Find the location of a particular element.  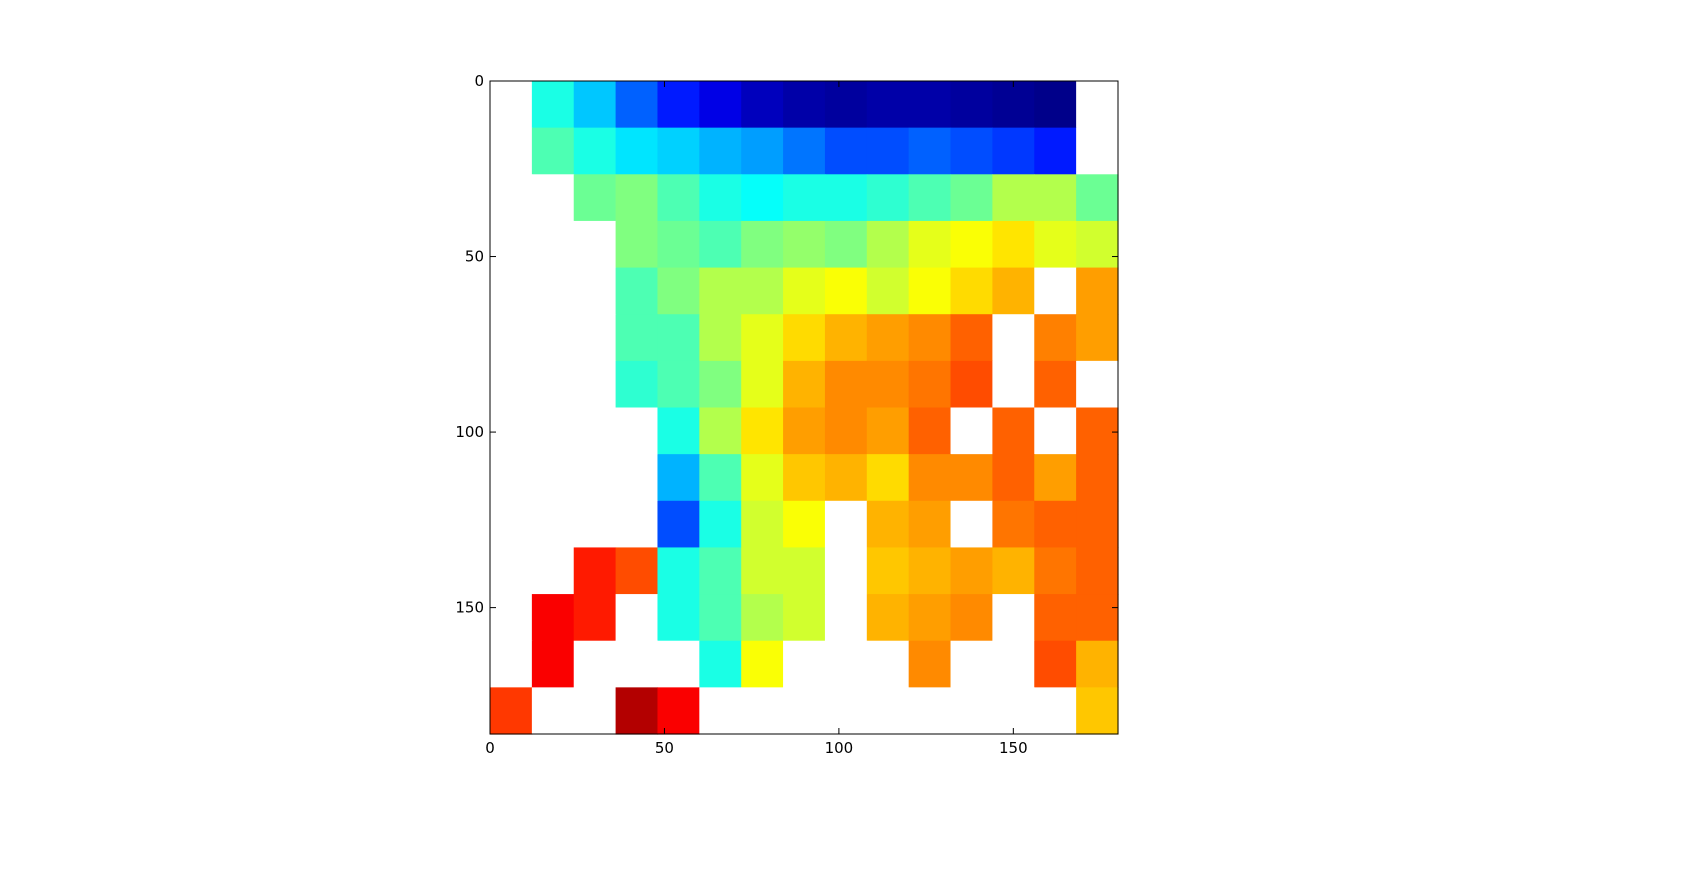

x-tick-label: 50 is located at coordinates (664, 748).